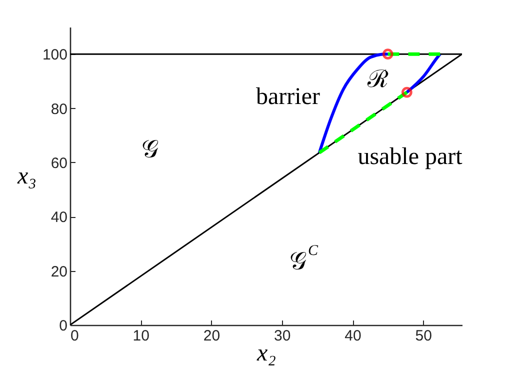 This screenshot has width=510, height=383. Describe the element at coordinates (74, 336) in the screenshot. I see `x-tick-label: 0` at that location.